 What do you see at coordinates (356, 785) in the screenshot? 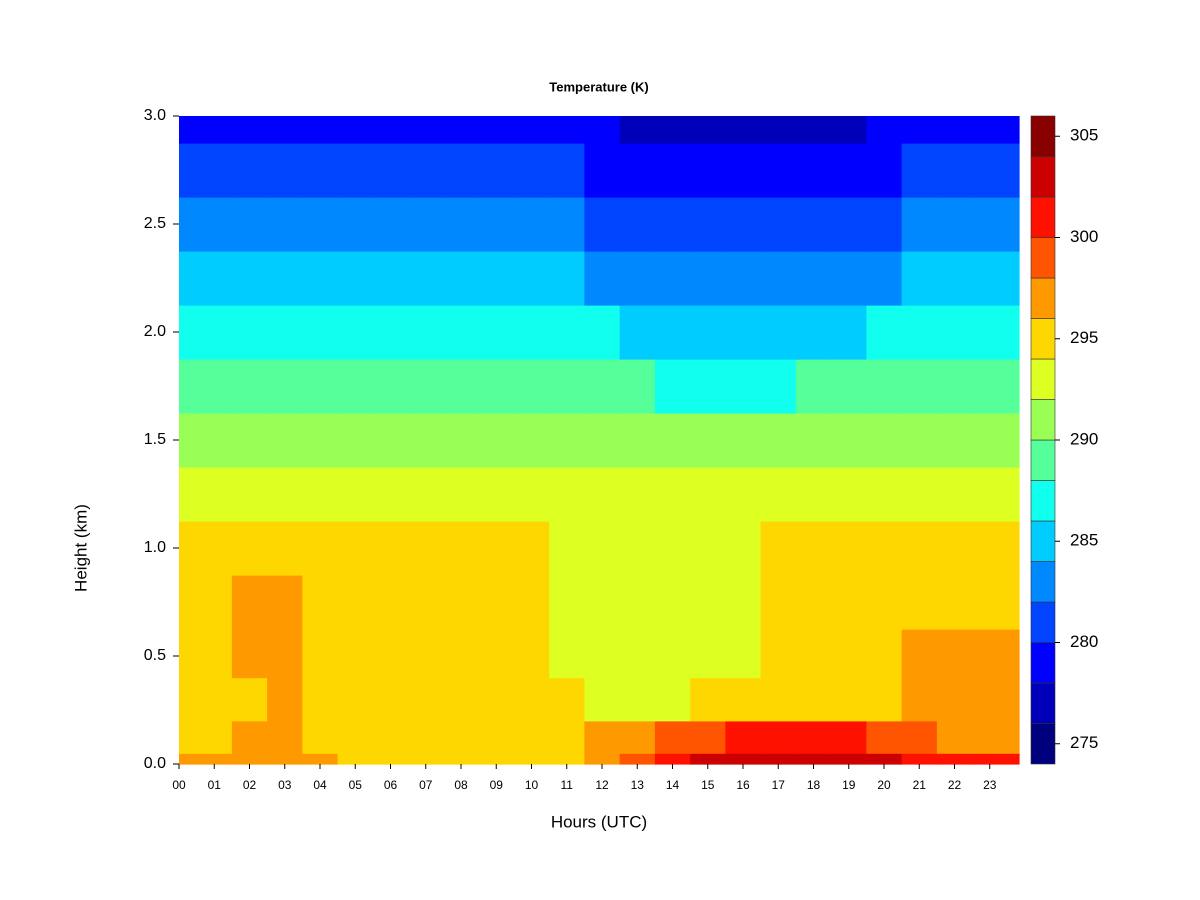
I see `x-tick-label: 05` at bounding box center [356, 785].